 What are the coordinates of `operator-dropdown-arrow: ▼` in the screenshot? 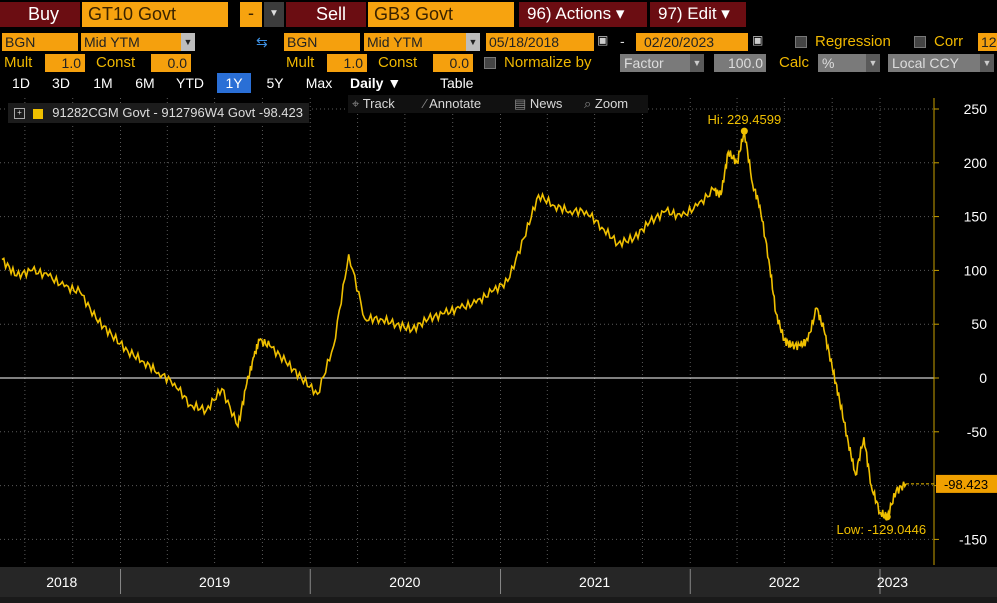 It's located at (274, 14).